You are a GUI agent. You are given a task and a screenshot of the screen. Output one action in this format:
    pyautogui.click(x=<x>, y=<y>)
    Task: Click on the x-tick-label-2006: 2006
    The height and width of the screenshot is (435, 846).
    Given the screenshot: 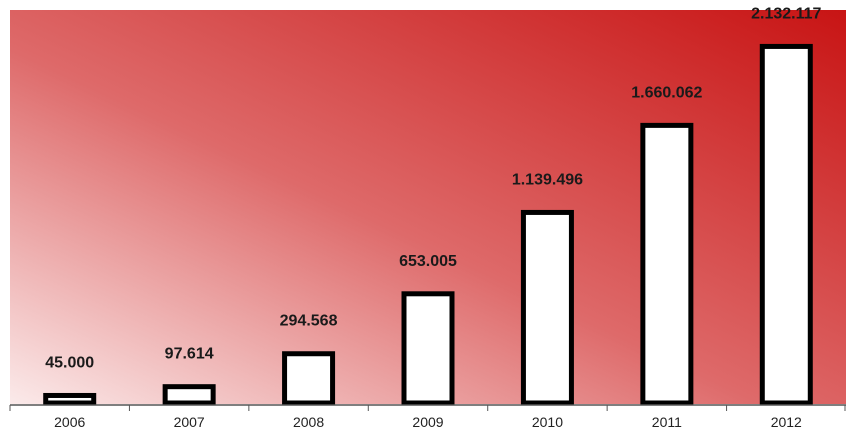 What is the action you would take?
    pyautogui.click(x=69, y=422)
    